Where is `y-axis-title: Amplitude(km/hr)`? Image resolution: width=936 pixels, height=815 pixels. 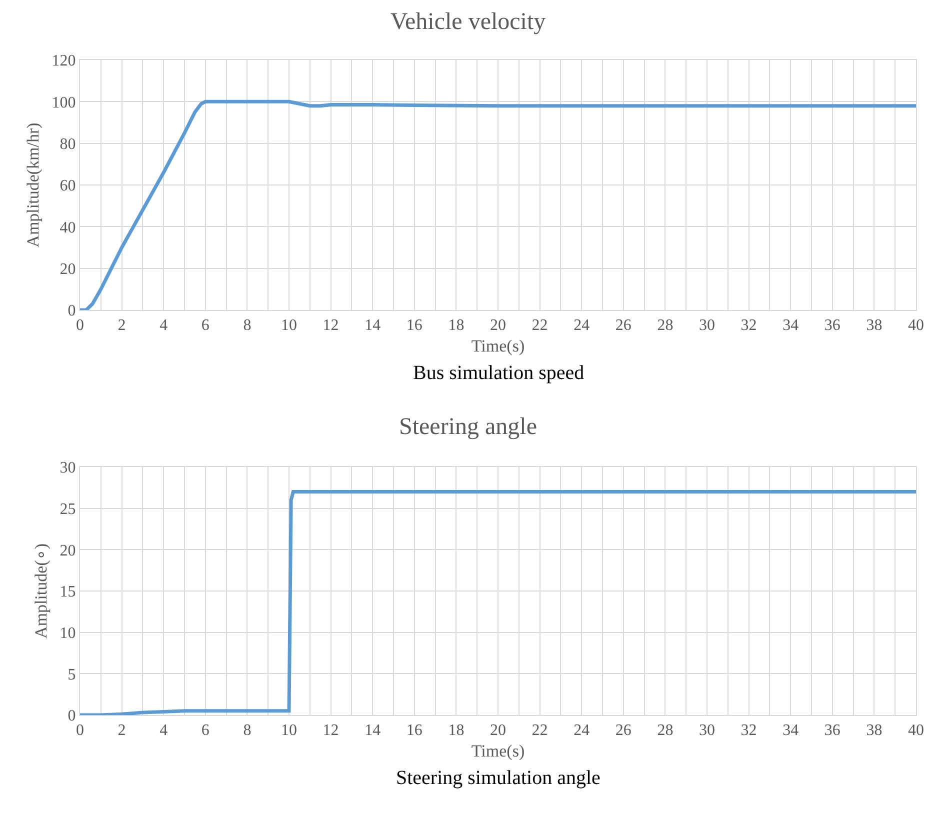
y-axis-title: Amplitude(km/hr) is located at coordinates (32, 185).